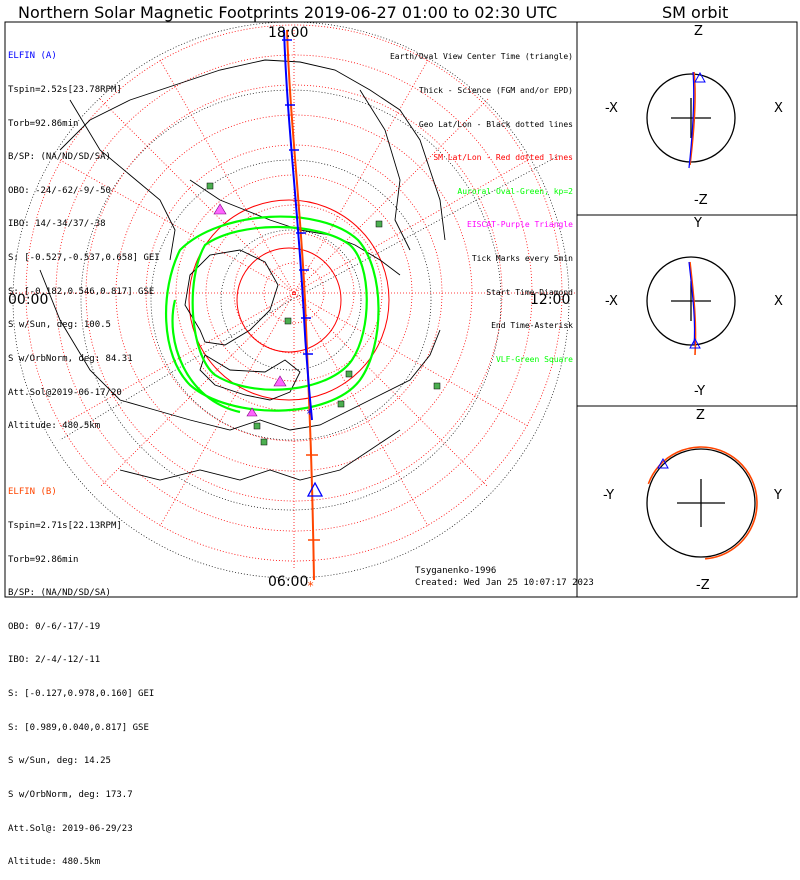  I want to click on info-line: S w/OrbNorm, deg: 84.31, so click(70, 358).